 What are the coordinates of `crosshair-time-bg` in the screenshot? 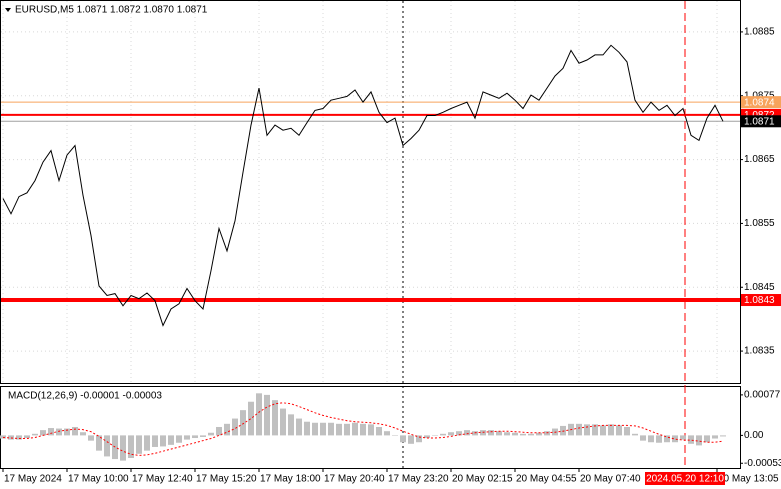 It's located at (685, 478).